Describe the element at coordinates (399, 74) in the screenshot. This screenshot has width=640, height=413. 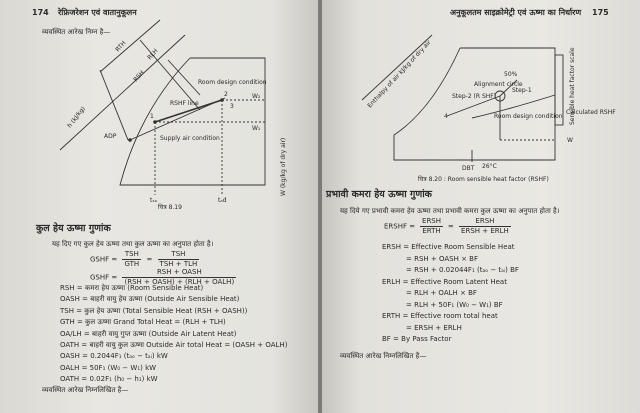
I see `label-enthalpy: Enthalpy of air kJ/kg of dry air` at that location.